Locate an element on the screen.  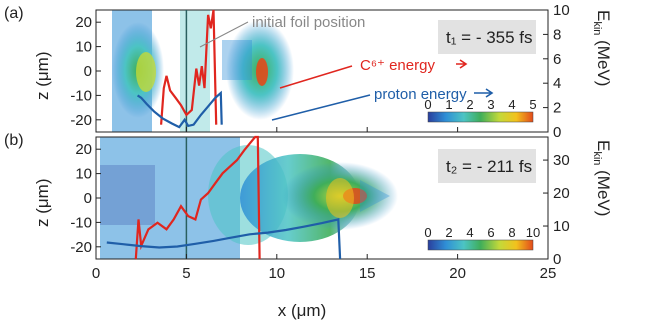
carbon-annotation-arrow is located at coordinates (462, 64).